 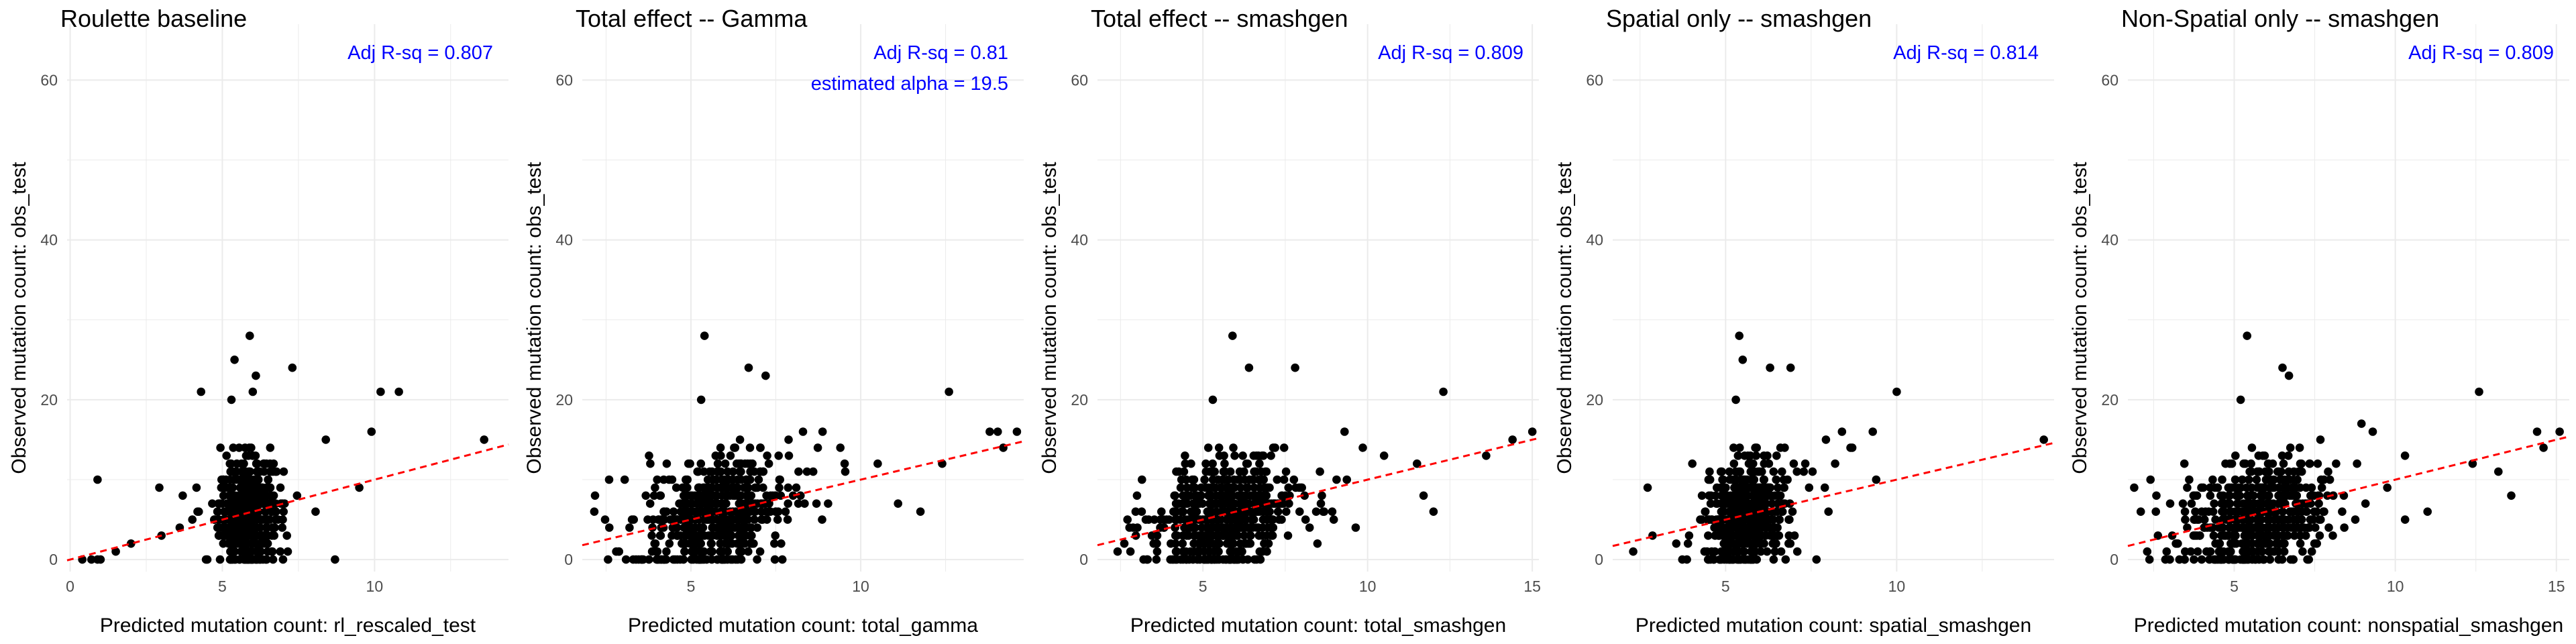 I want to click on annotation-text: Adj R-sq = 0.809, so click(x=1450, y=53).